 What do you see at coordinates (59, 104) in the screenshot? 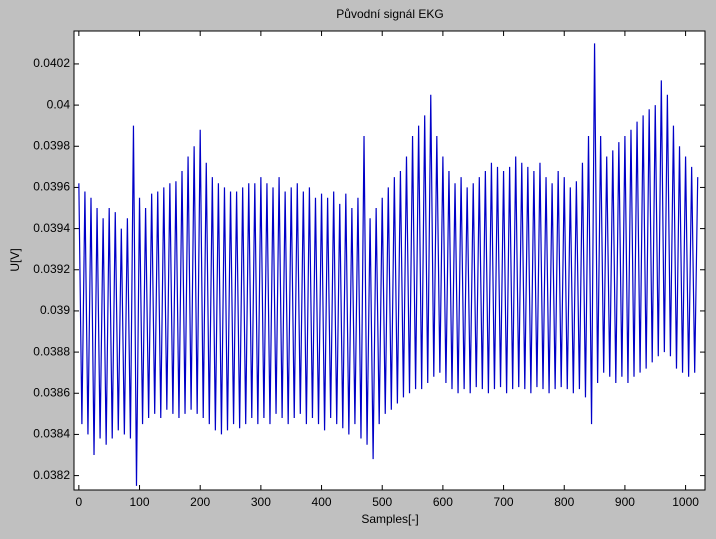
I see `y-tick-label: 0.04` at bounding box center [59, 104].